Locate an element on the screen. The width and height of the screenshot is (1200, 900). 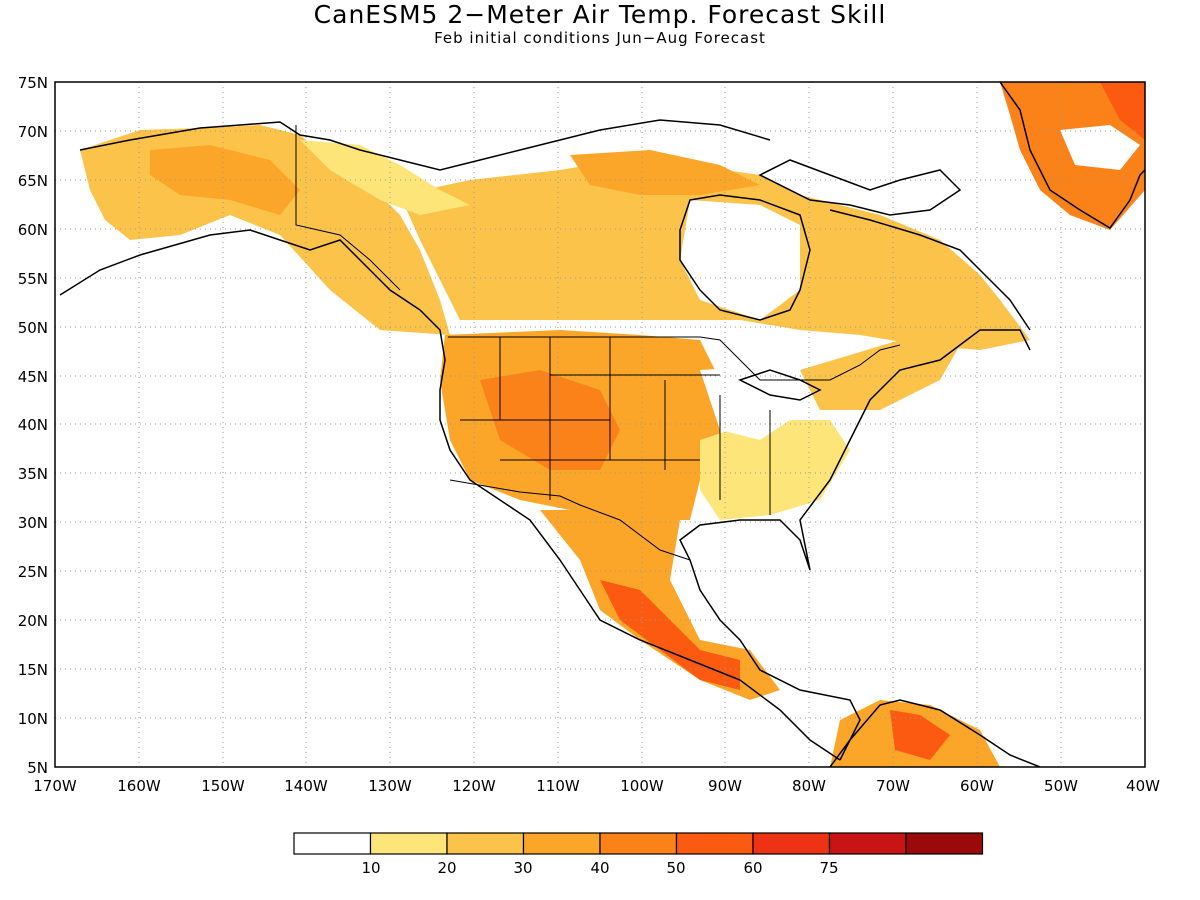
skill-region-arctic-light is located at coordinates (385, 177).